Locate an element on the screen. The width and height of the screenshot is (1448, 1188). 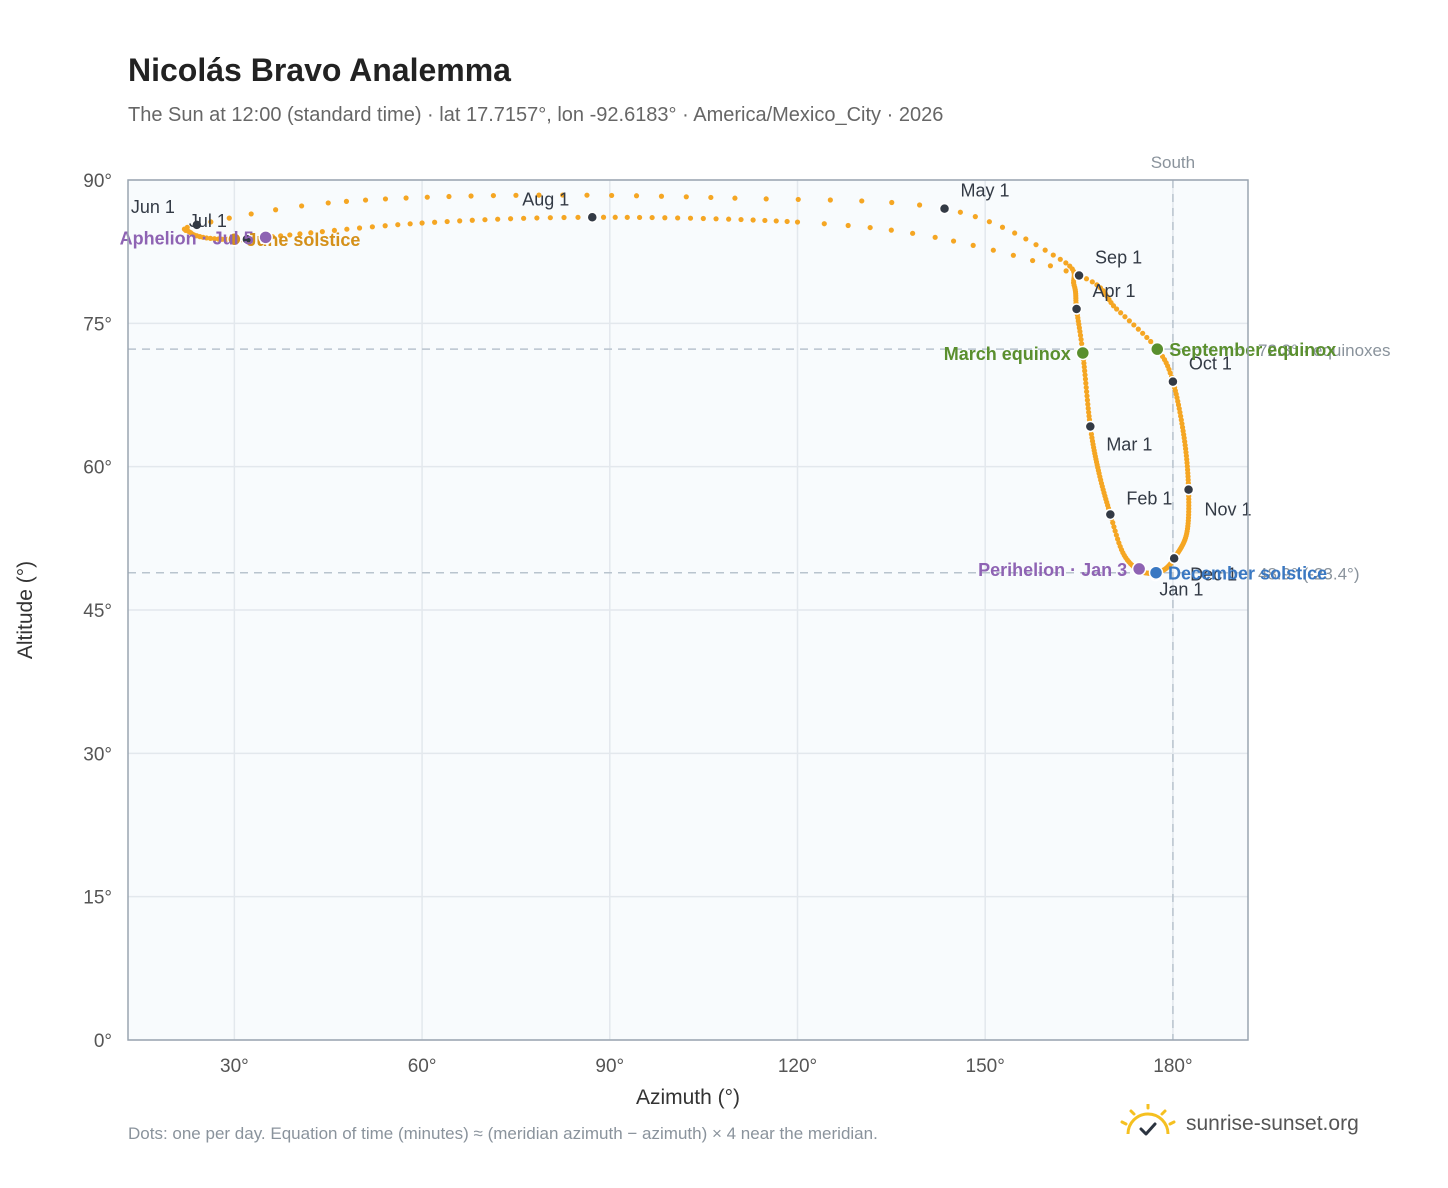
month-label: Aug 1 is located at coordinates (545, 199).